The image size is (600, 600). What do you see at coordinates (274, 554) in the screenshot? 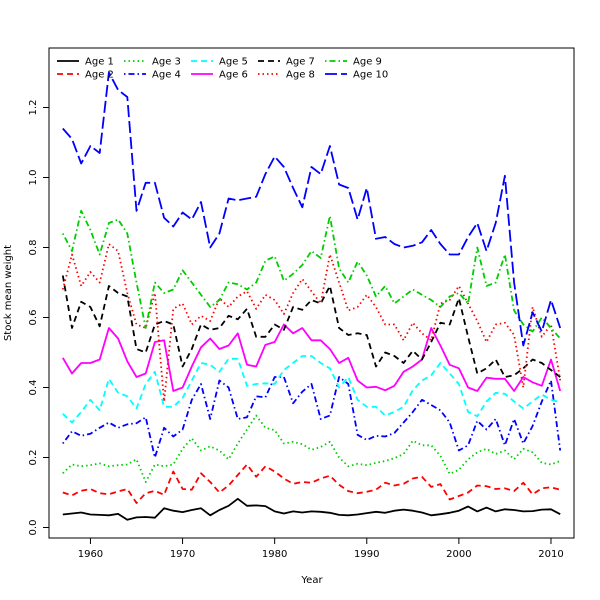
I see `x-tick-label: 1980` at bounding box center [274, 554].